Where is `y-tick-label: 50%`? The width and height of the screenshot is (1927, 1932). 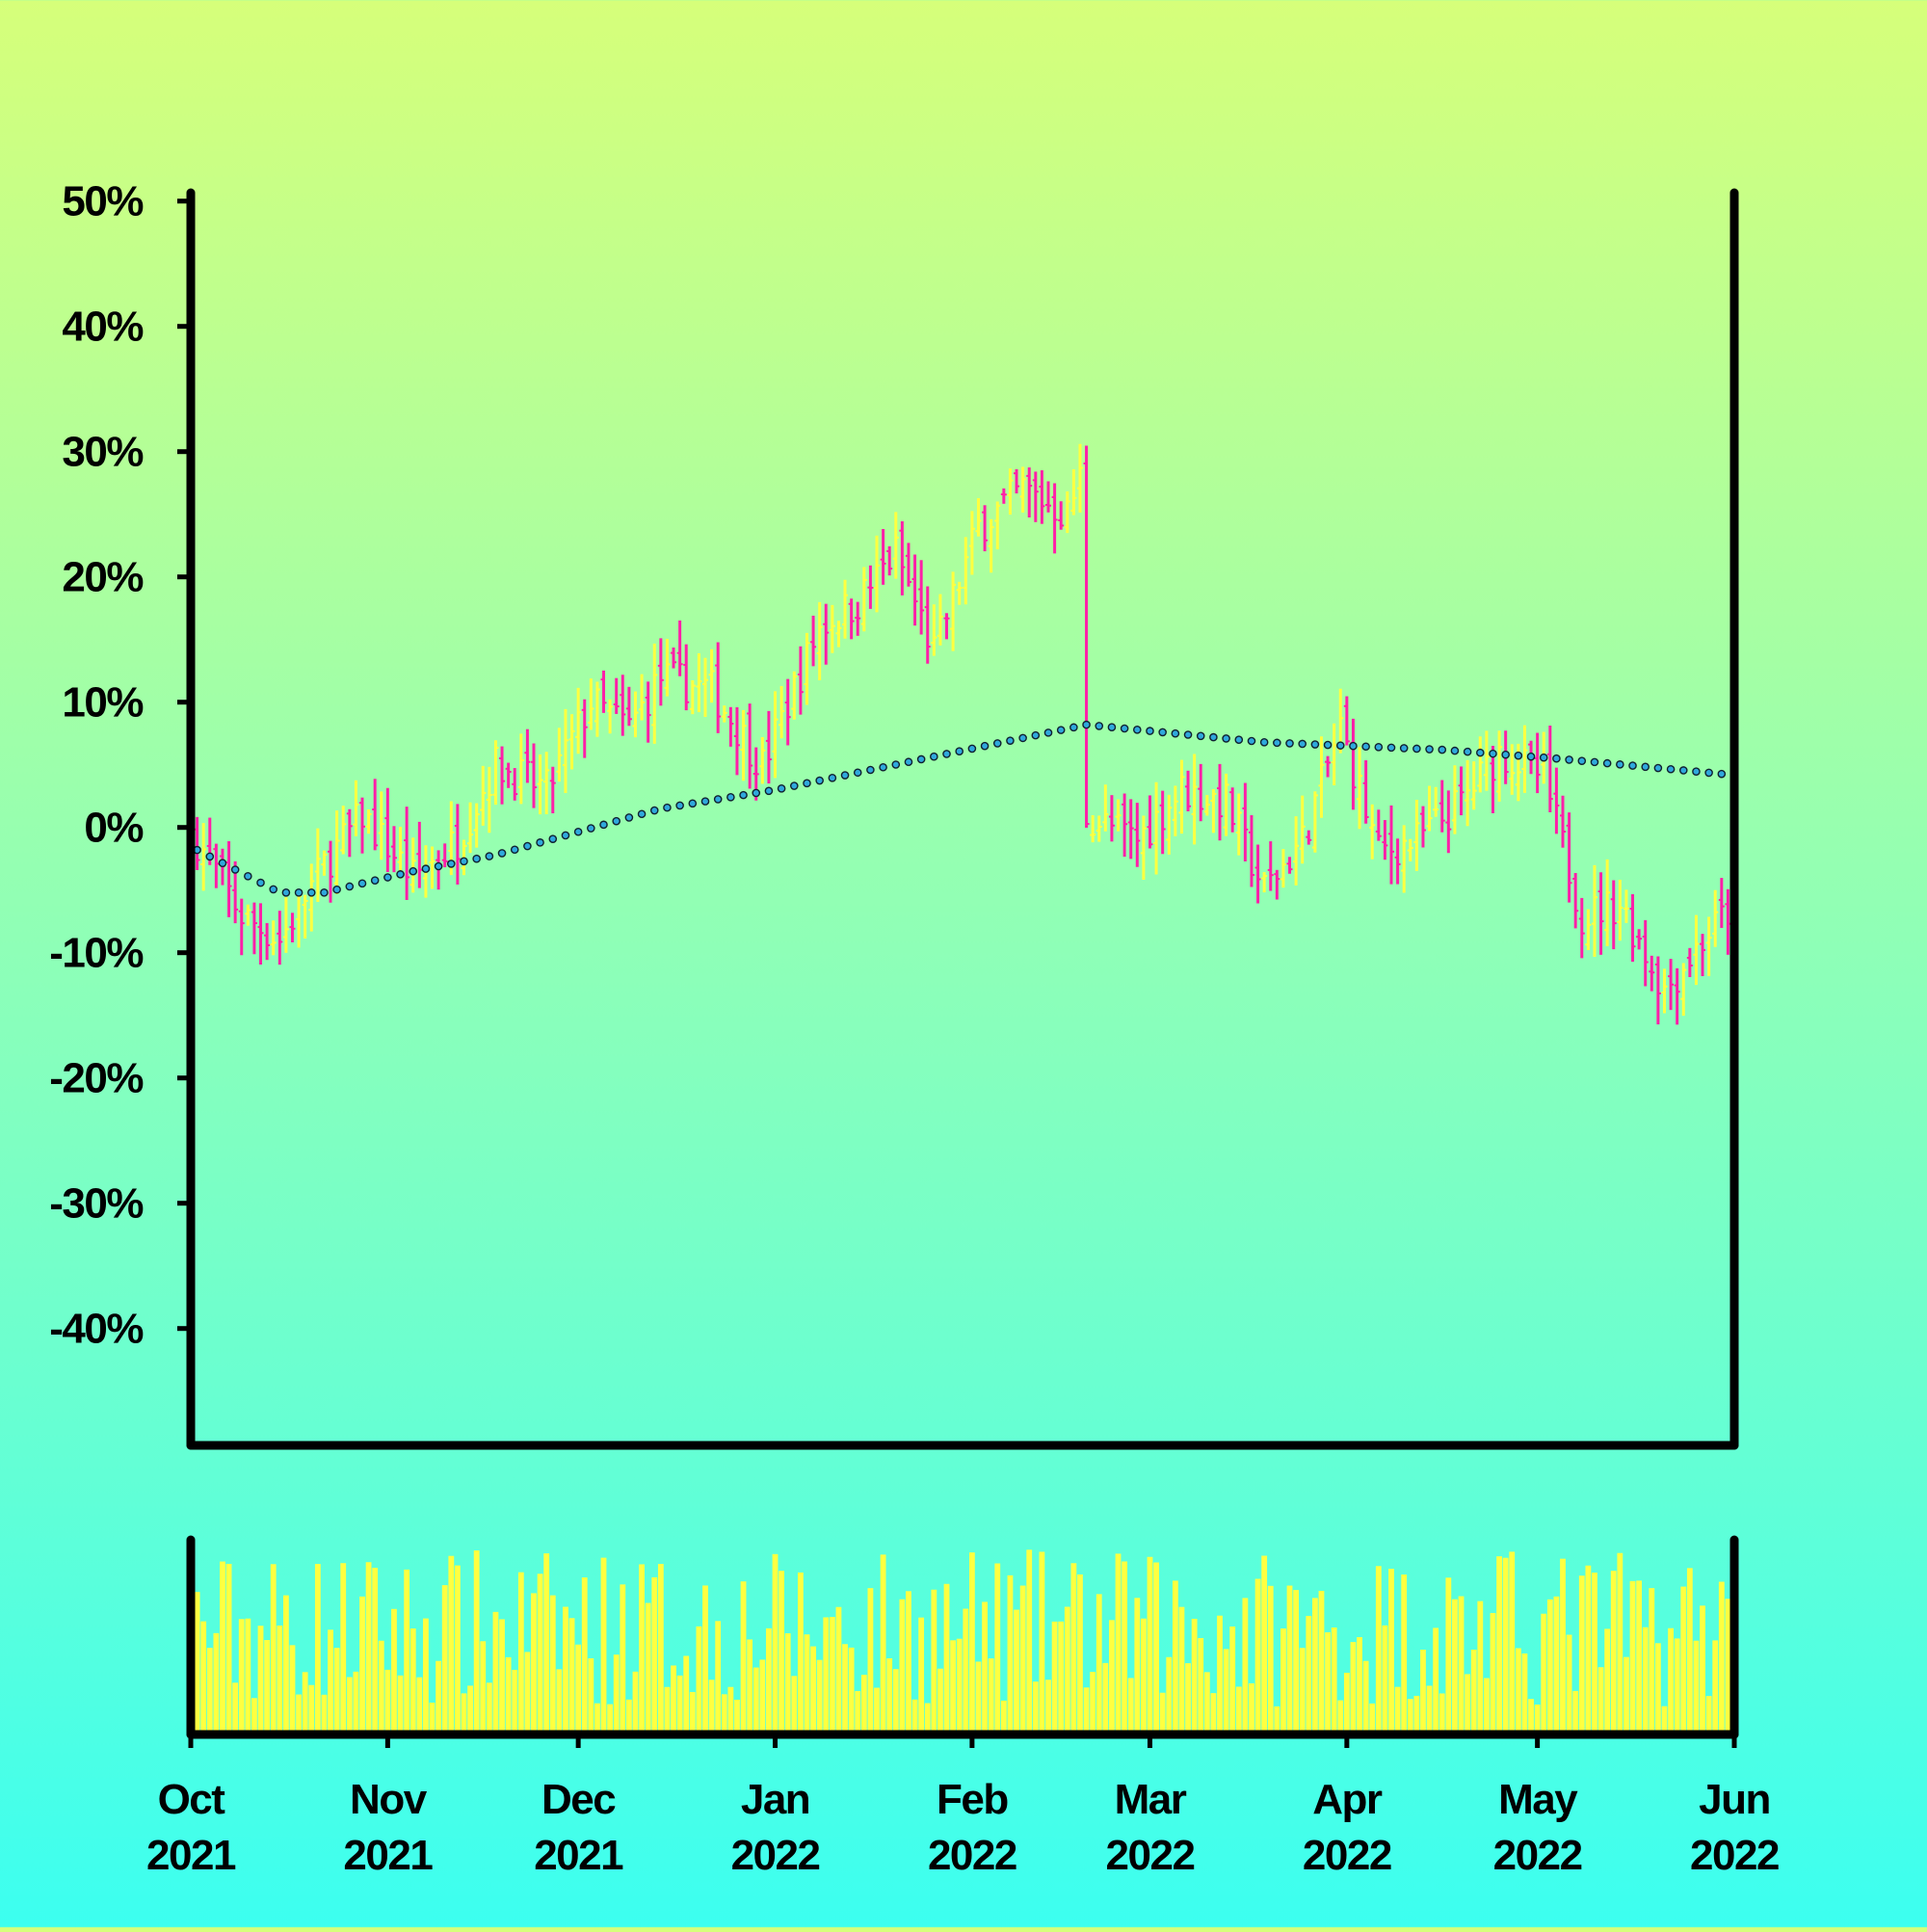 y-tick-label: 50% is located at coordinates (103, 201).